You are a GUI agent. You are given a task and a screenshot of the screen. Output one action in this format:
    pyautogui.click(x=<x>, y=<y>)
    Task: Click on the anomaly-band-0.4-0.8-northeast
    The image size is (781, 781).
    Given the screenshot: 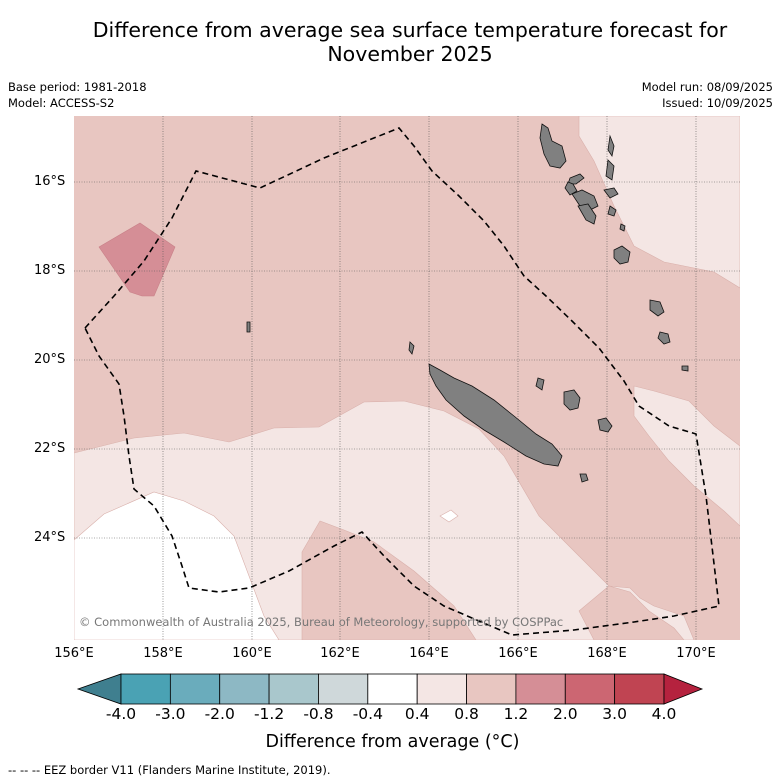 What is the action you would take?
    pyautogui.click(x=659, y=202)
    